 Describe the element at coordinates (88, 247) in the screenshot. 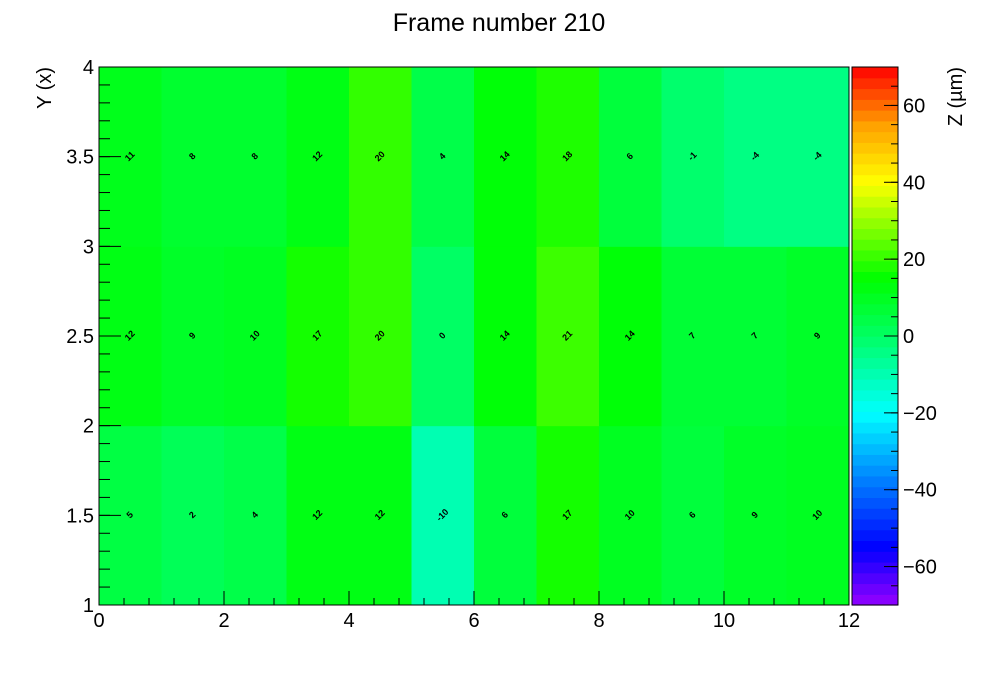

I see `y-tick-label: 3` at that location.